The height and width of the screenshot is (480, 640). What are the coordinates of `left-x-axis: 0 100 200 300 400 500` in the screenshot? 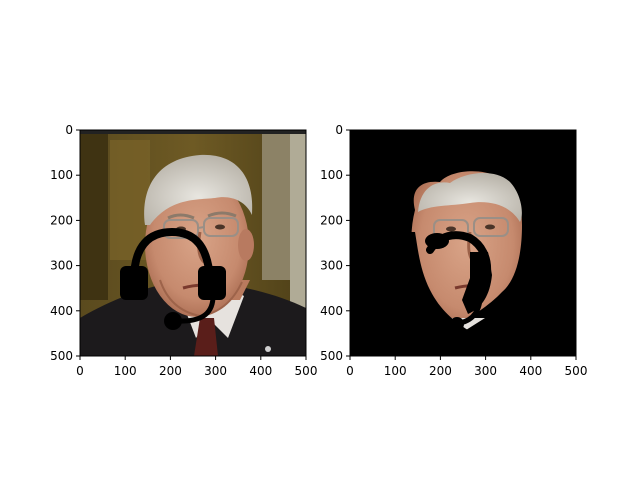 It's located at (196, 367).